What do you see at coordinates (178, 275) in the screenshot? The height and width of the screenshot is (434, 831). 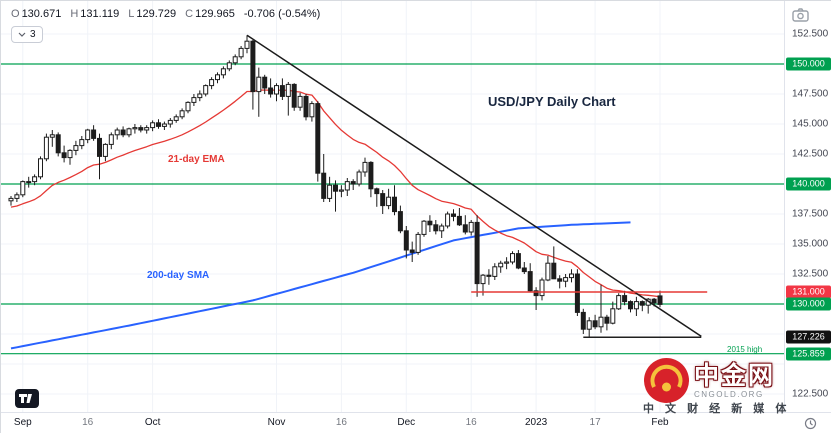 I see `sma-label: 200-day SMA` at bounding box center [178, 275].